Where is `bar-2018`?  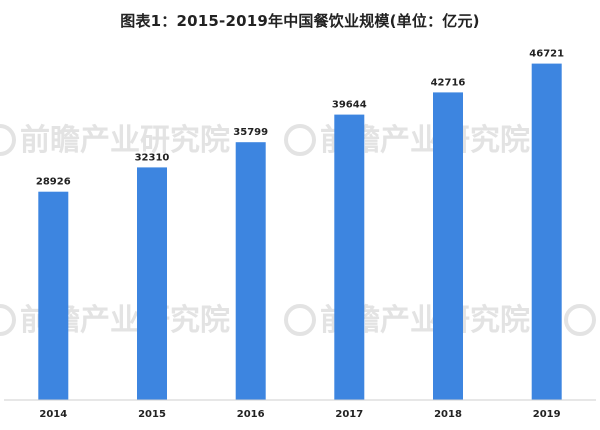 bar-2018 is located at coordinates (448, 246).